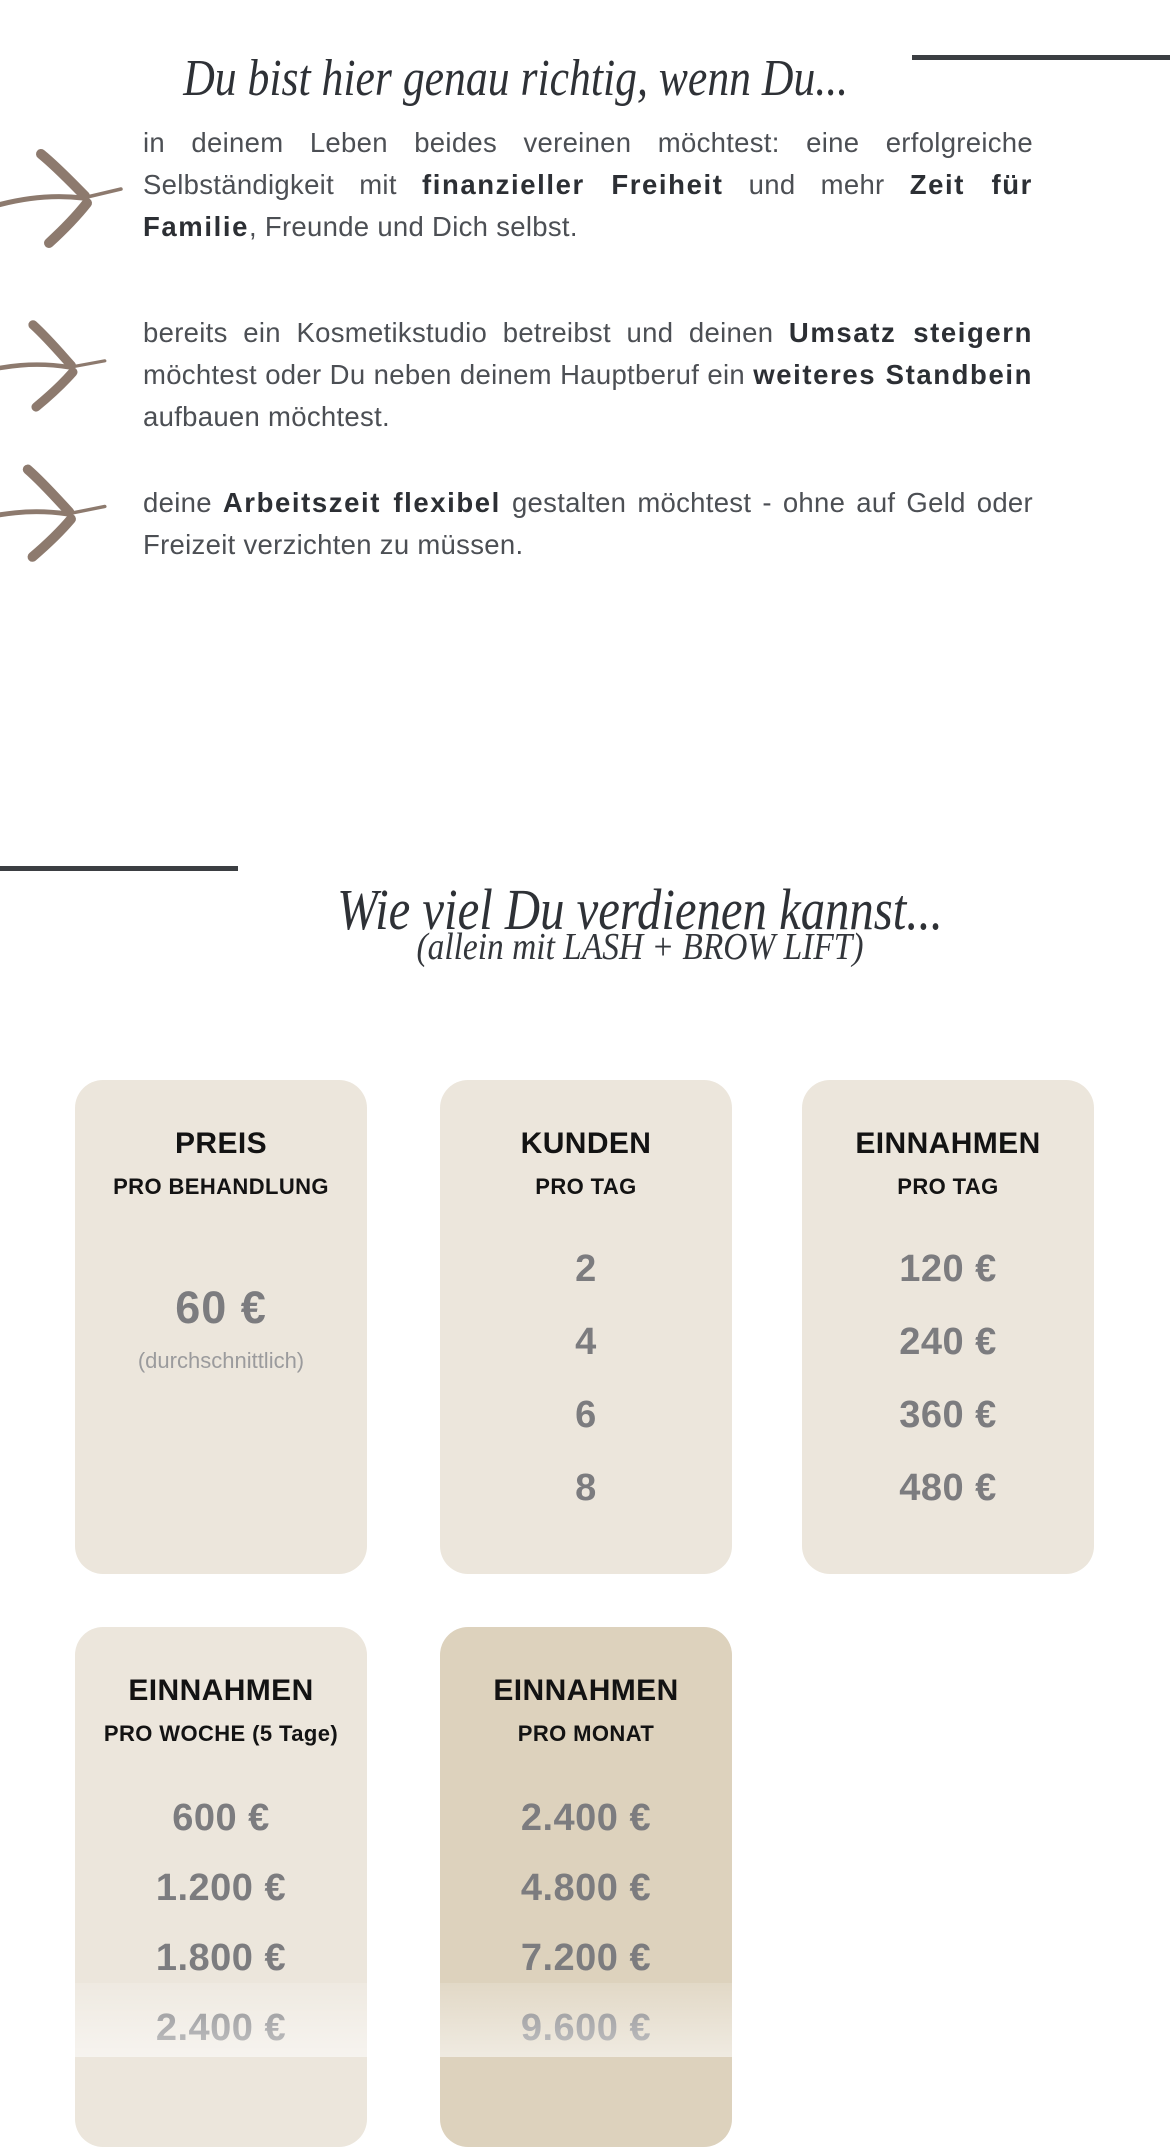 The width and height of the screenshot is (1170, 2147). Describe the element at coordinates (221, 1733) in the screenshot. I see `card-subtitle: PRO WOCHE (5 Tage)` at that location.